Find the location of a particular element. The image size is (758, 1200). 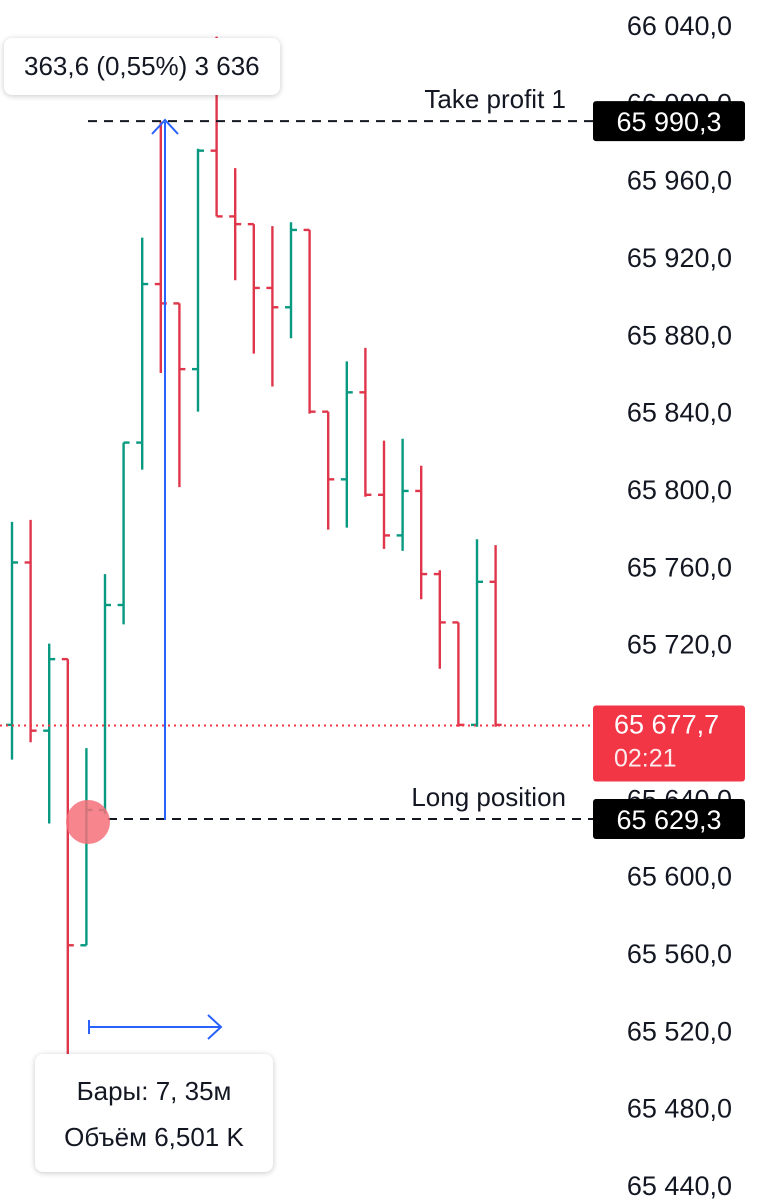

take-profit-price-value: 65 990,3 is located at coordinates (668, 122).